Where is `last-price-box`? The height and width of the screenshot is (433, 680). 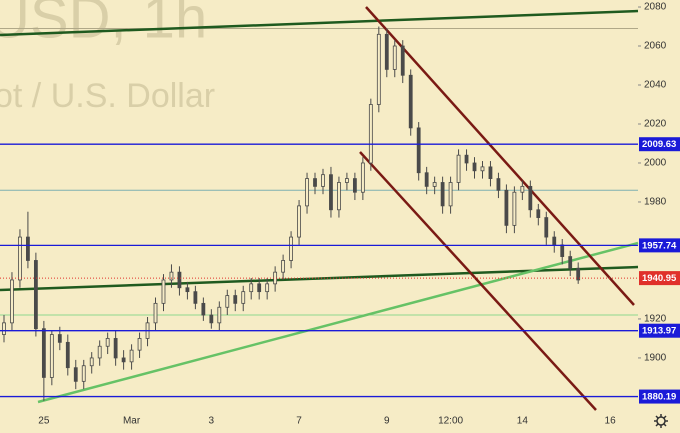 last-price-box is located at coordinates (659, 278).